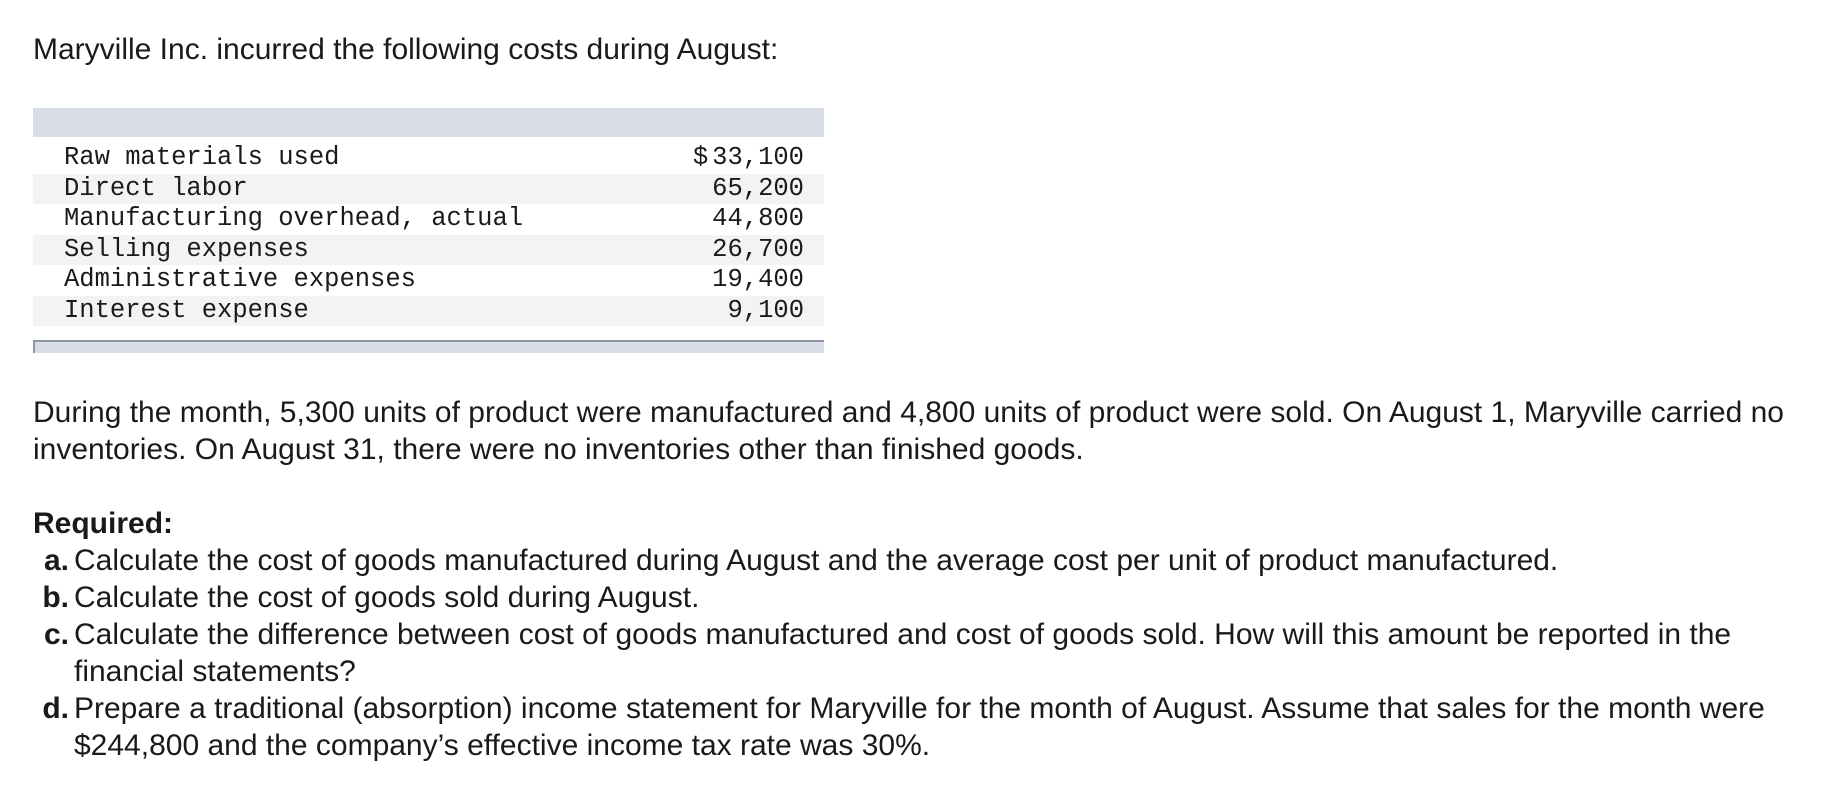 This screenshot has width=1836, height=804. Describe the element at coordinates (428, 250) in the screenshot. I see `cost-row-selling-expenses: Selling expenses 26,700` at that location.